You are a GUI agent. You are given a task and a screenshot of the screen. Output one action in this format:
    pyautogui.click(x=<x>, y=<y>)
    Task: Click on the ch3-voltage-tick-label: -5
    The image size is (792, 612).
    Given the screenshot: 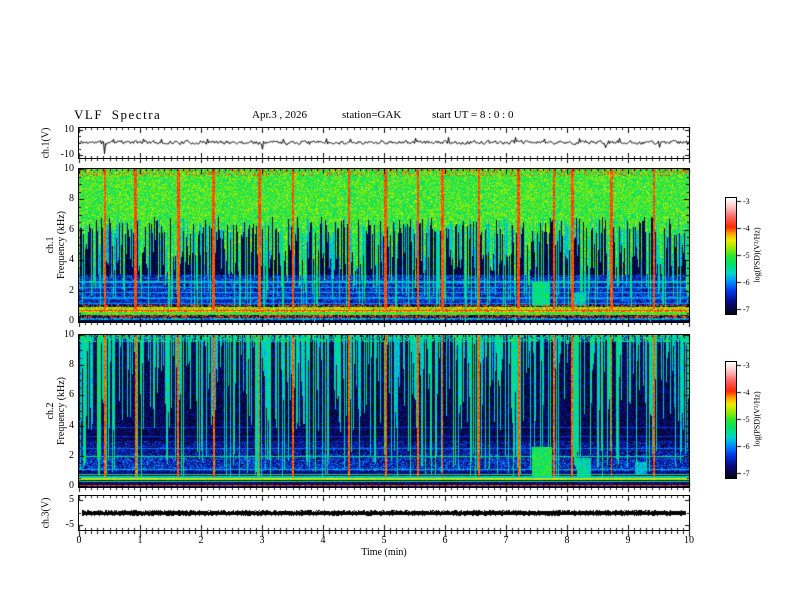 What is the action you would take?
    pyautogui.click(x=69, y=525)
    